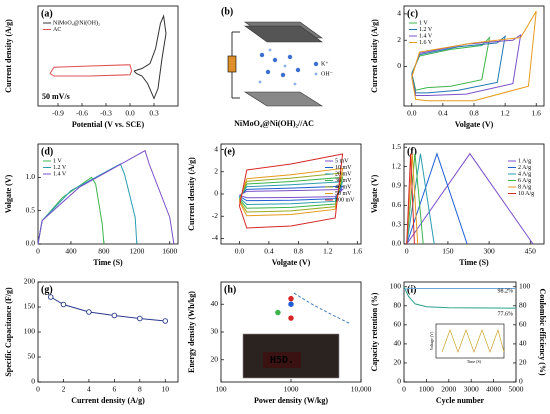 Image resolution: width=550 pixels, height=414 pixels. Describe the element at coordinates (448, 251) in the screenshot. I see `x-tick-label: 150` at that location.